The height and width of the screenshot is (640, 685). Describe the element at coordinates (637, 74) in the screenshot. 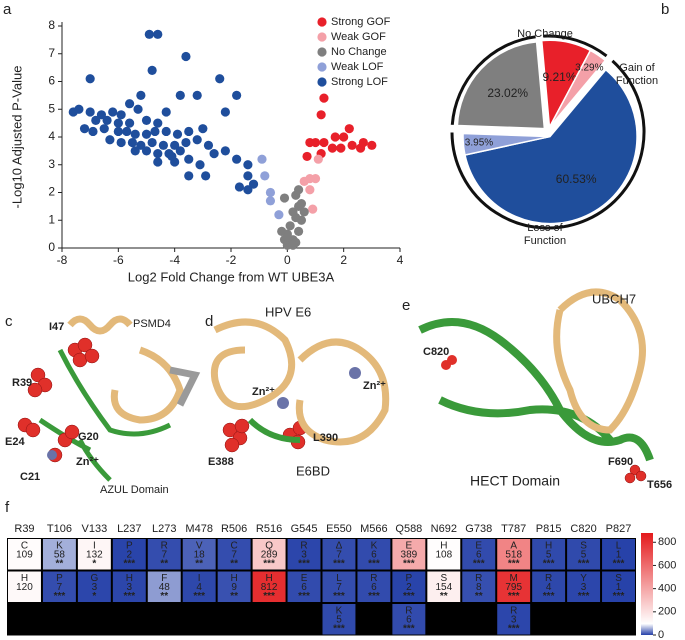

I see `group-label: Gain of Function` at that location.